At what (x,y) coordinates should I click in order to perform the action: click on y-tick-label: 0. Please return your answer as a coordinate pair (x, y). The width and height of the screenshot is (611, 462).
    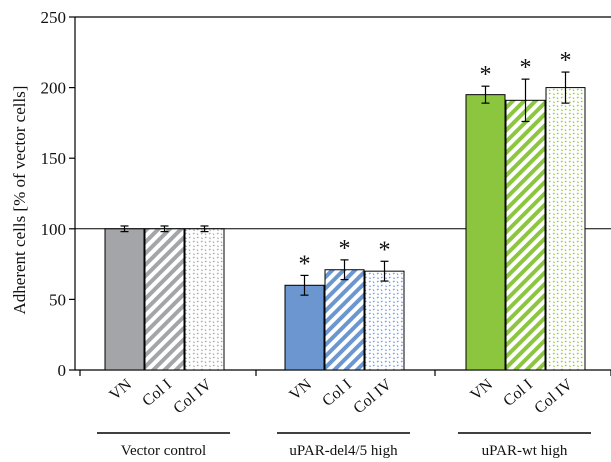
    Looking at the image, I should click on (62, 370).